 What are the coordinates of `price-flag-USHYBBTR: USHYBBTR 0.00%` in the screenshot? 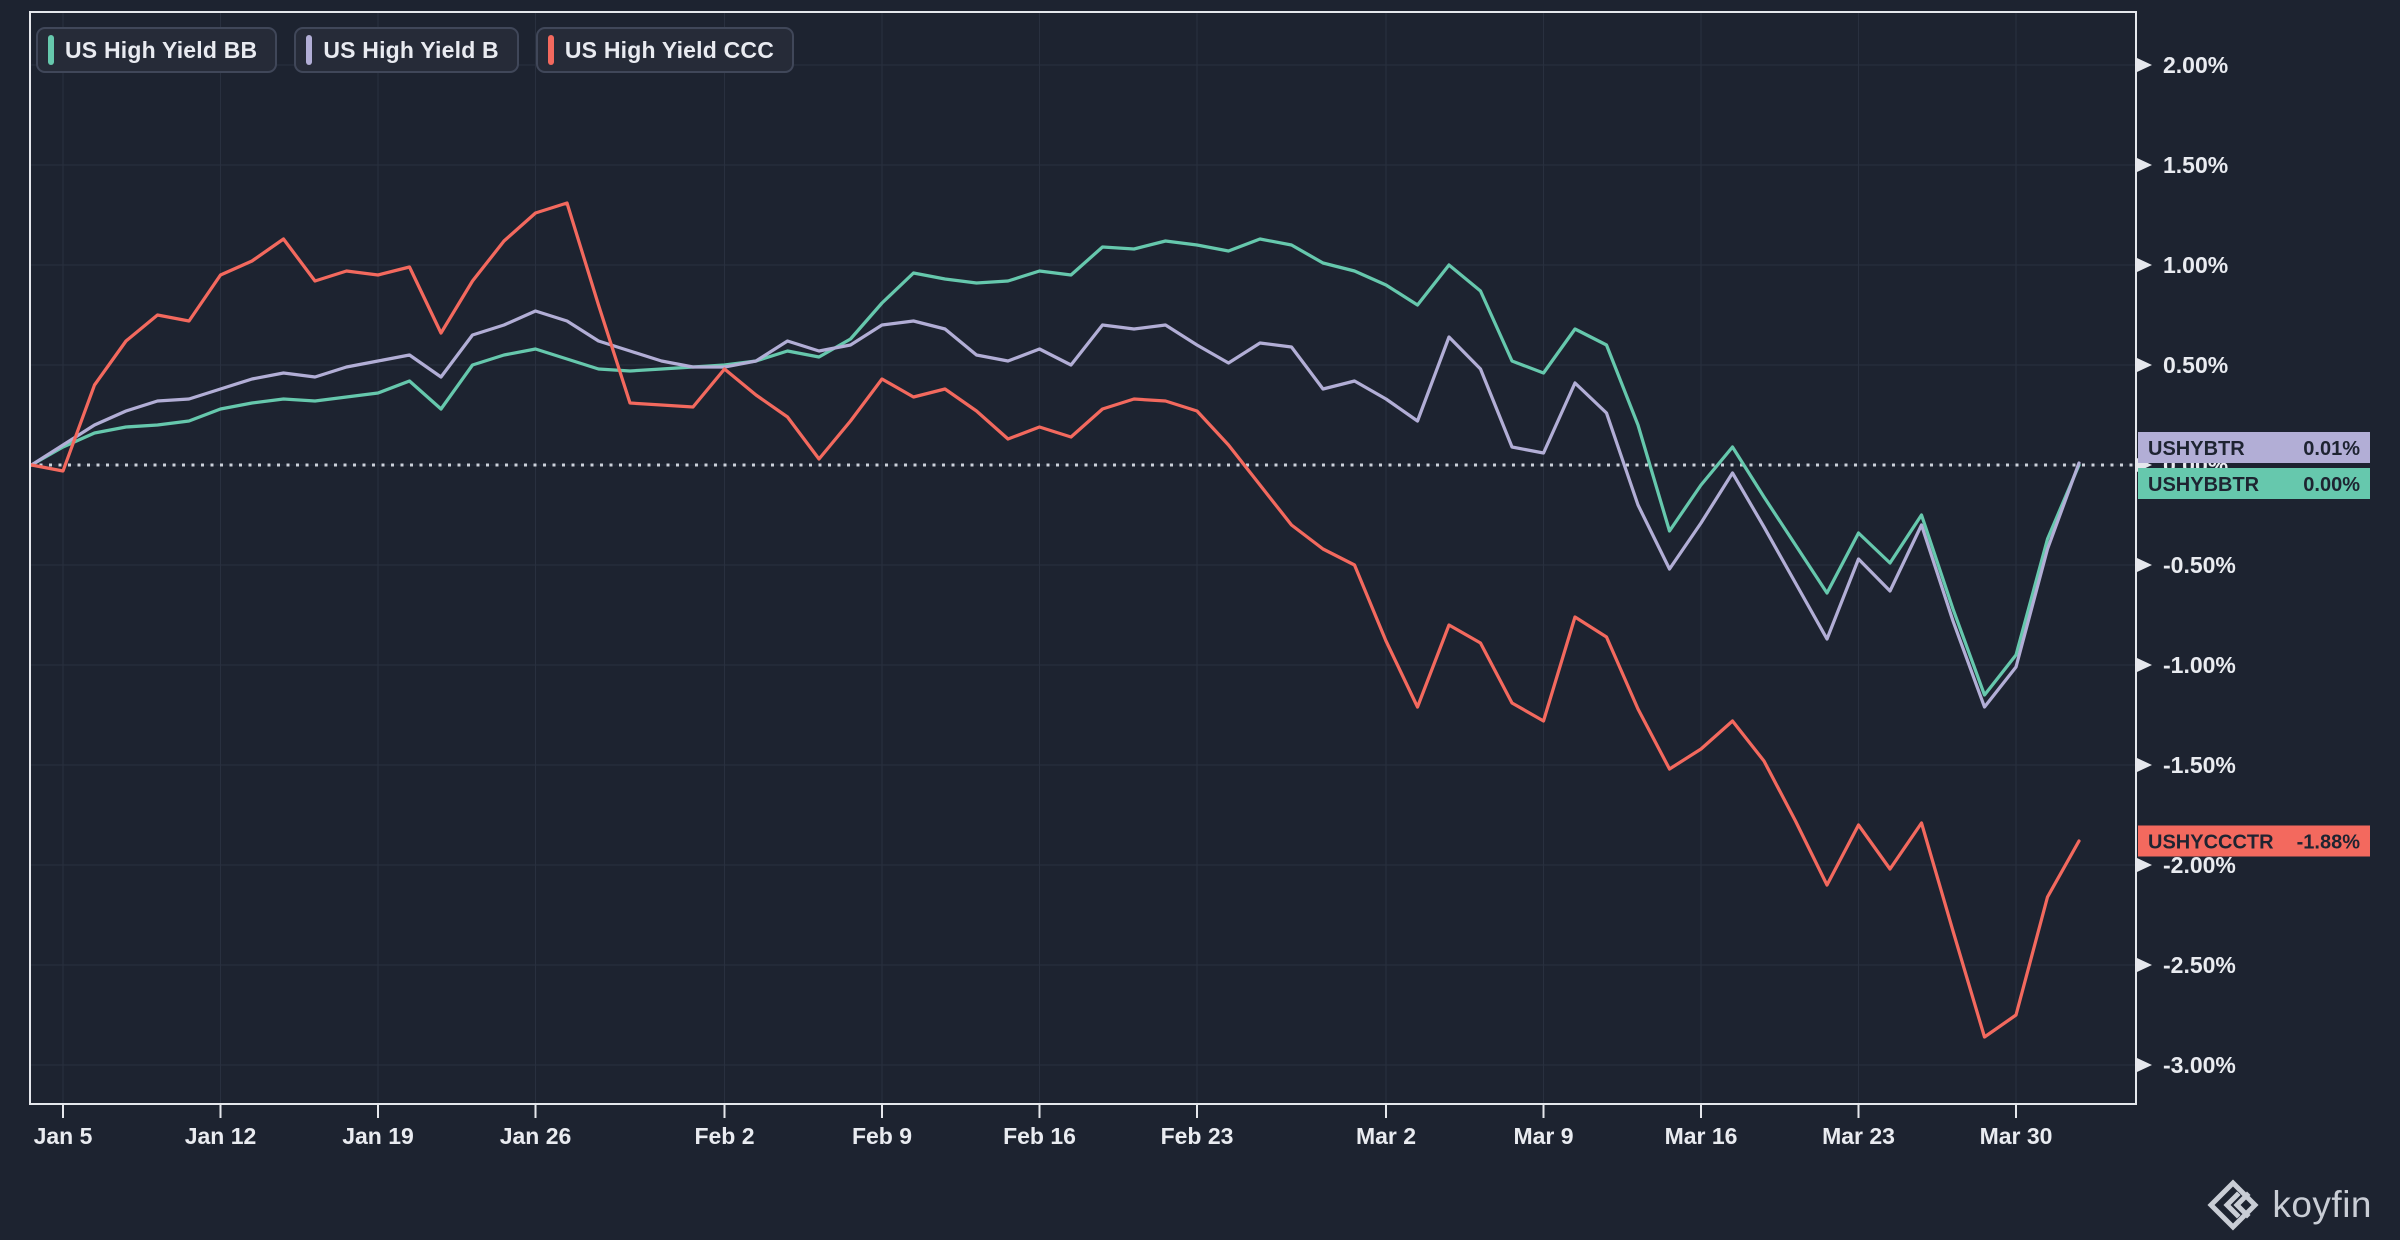 It's located at (2254, 483).